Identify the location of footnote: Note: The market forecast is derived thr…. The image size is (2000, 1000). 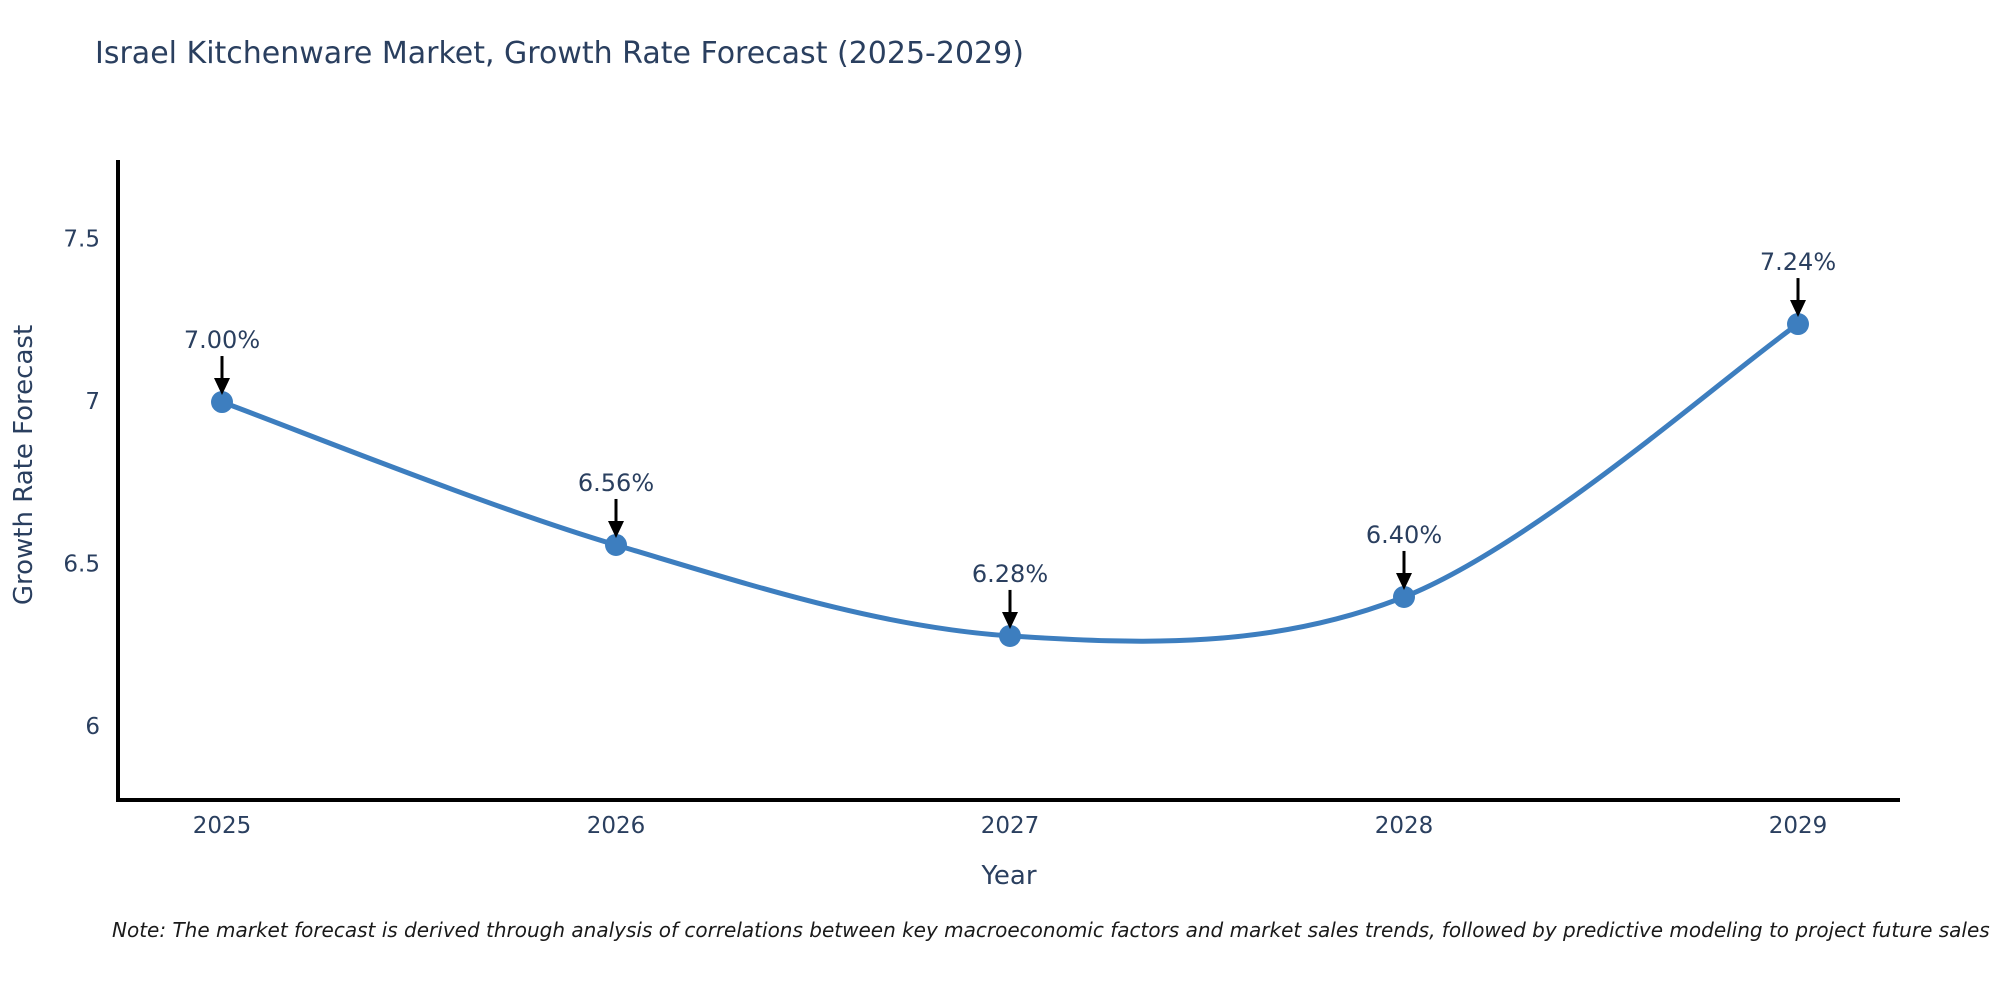
(1051, 930).